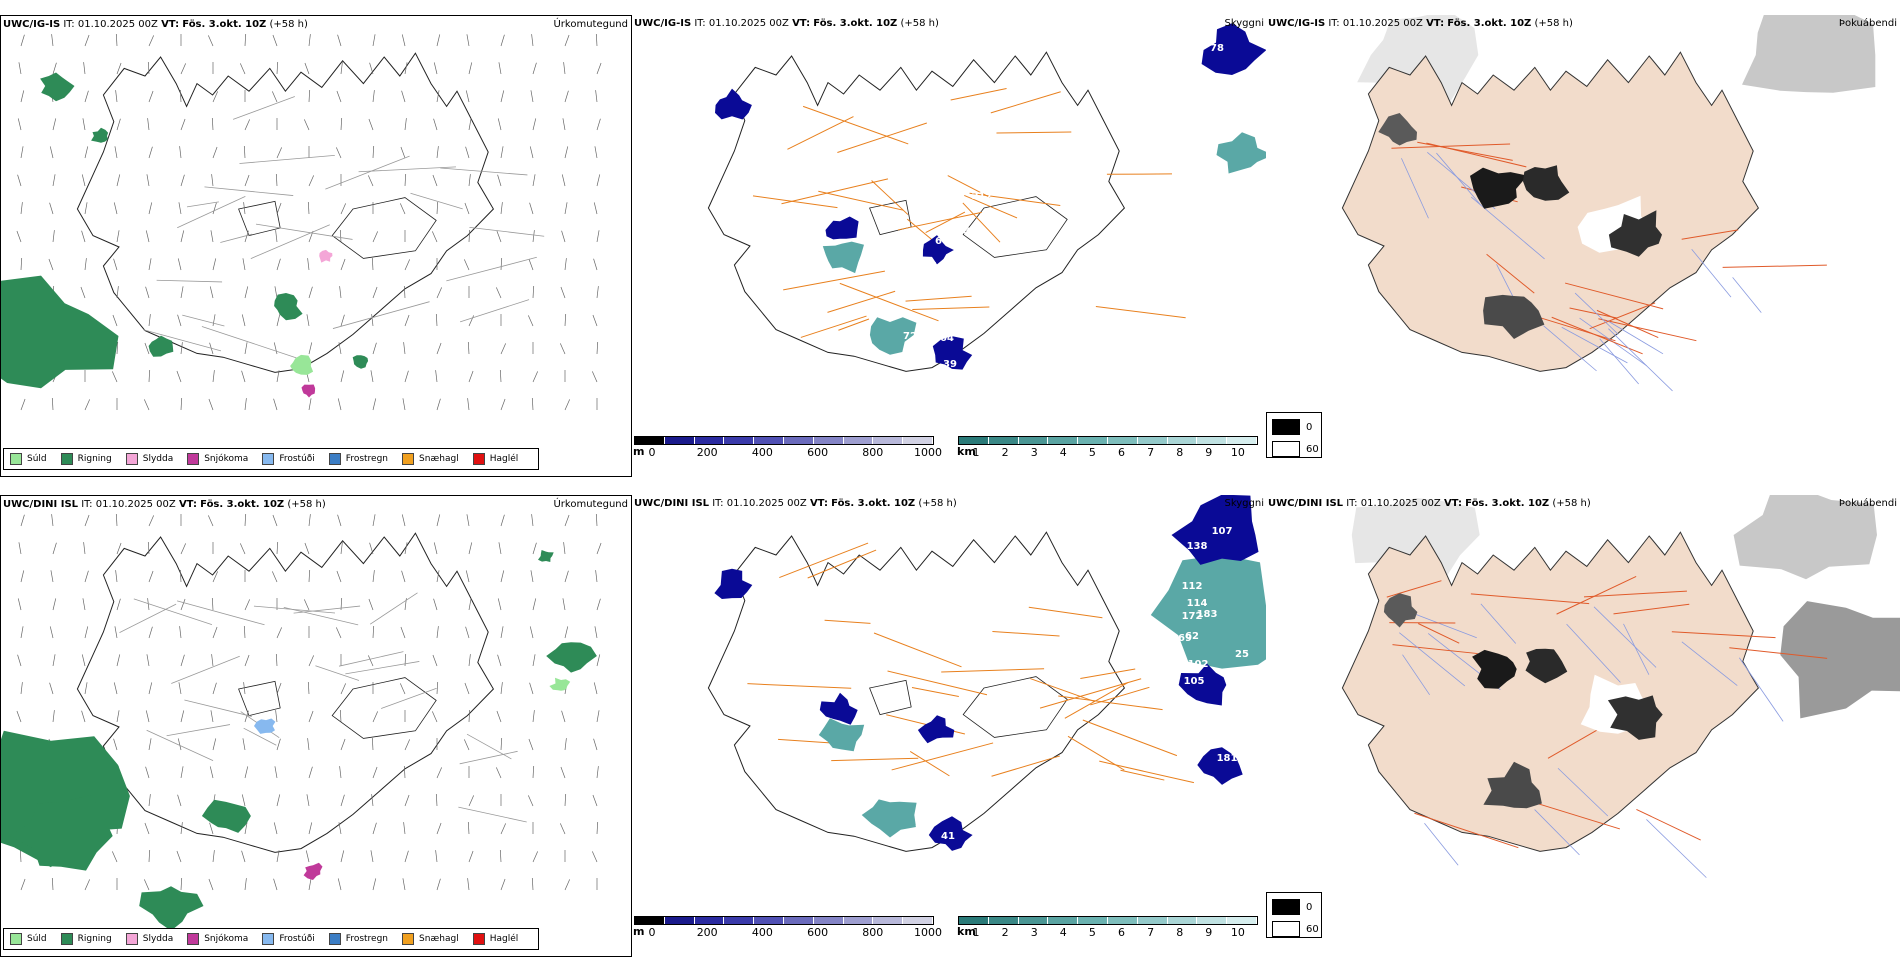  Describe the element at coordinates (37, 459) in the screenshot. I see `legend-label: Súld` at that location.